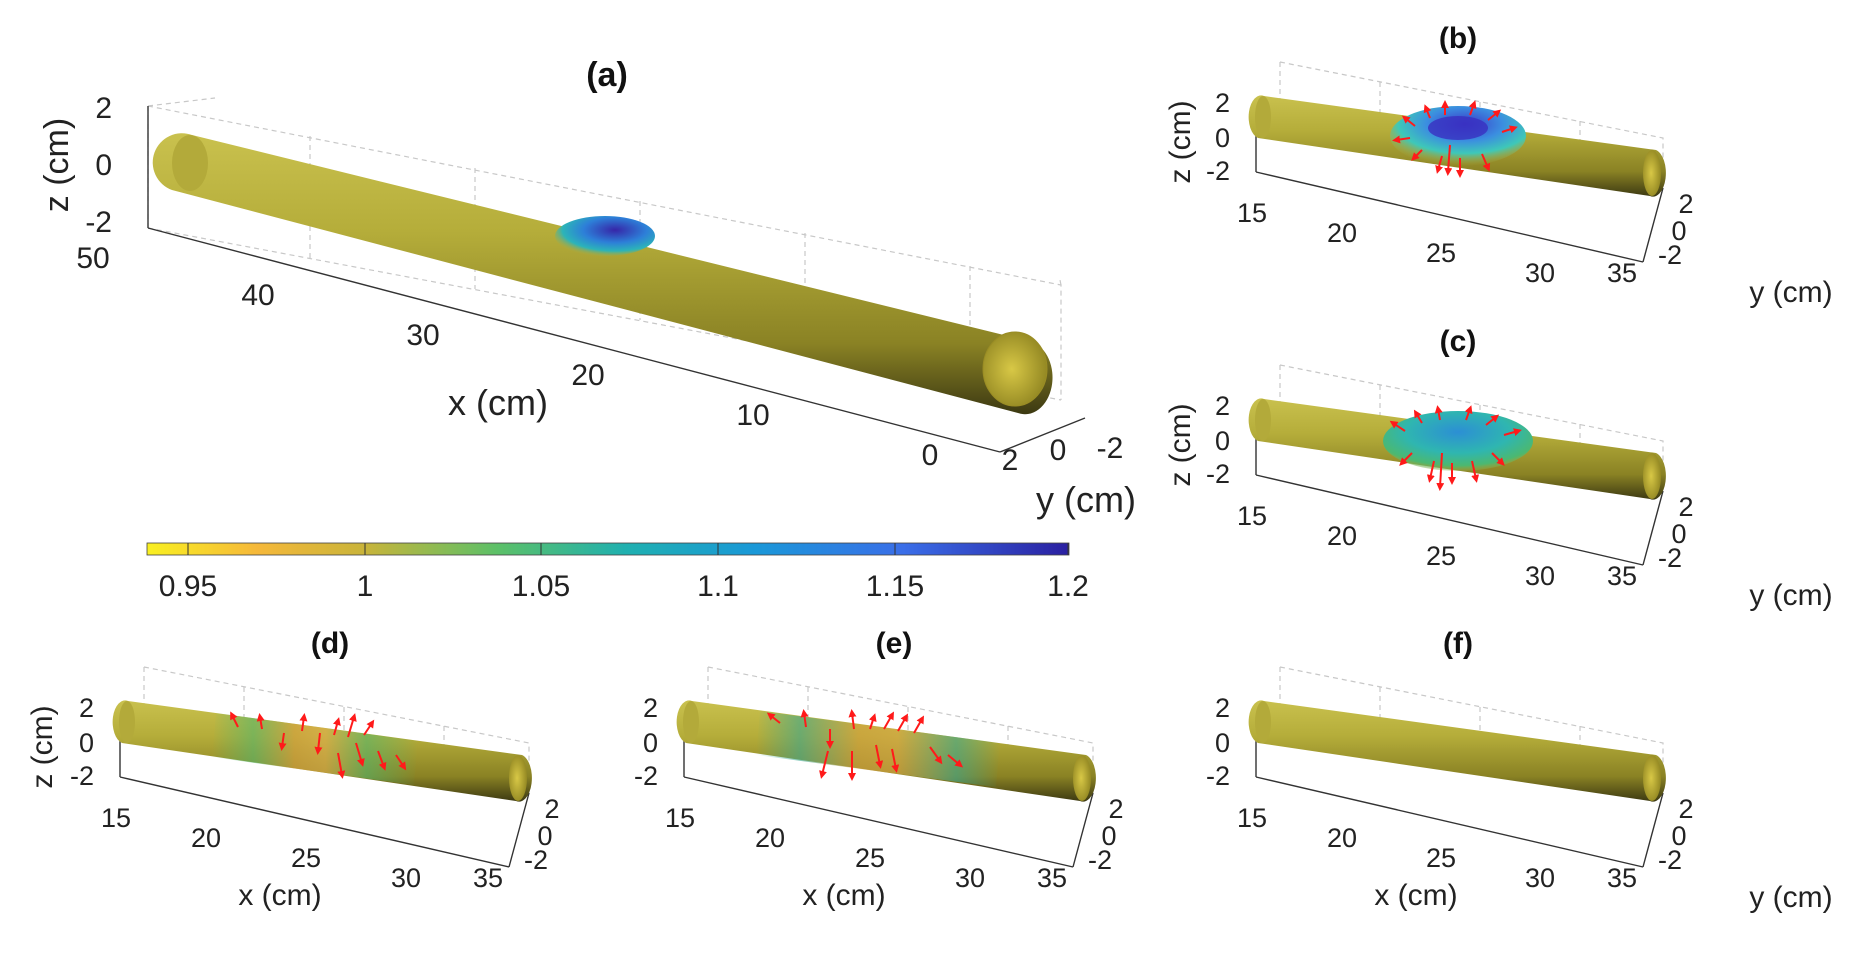 Image resolution: width=1862 pixels, height=964 pixels. Describe the element at coordinates (86, 708) in the screenshot. I see `panel-d-z-tick: 2` at that location.